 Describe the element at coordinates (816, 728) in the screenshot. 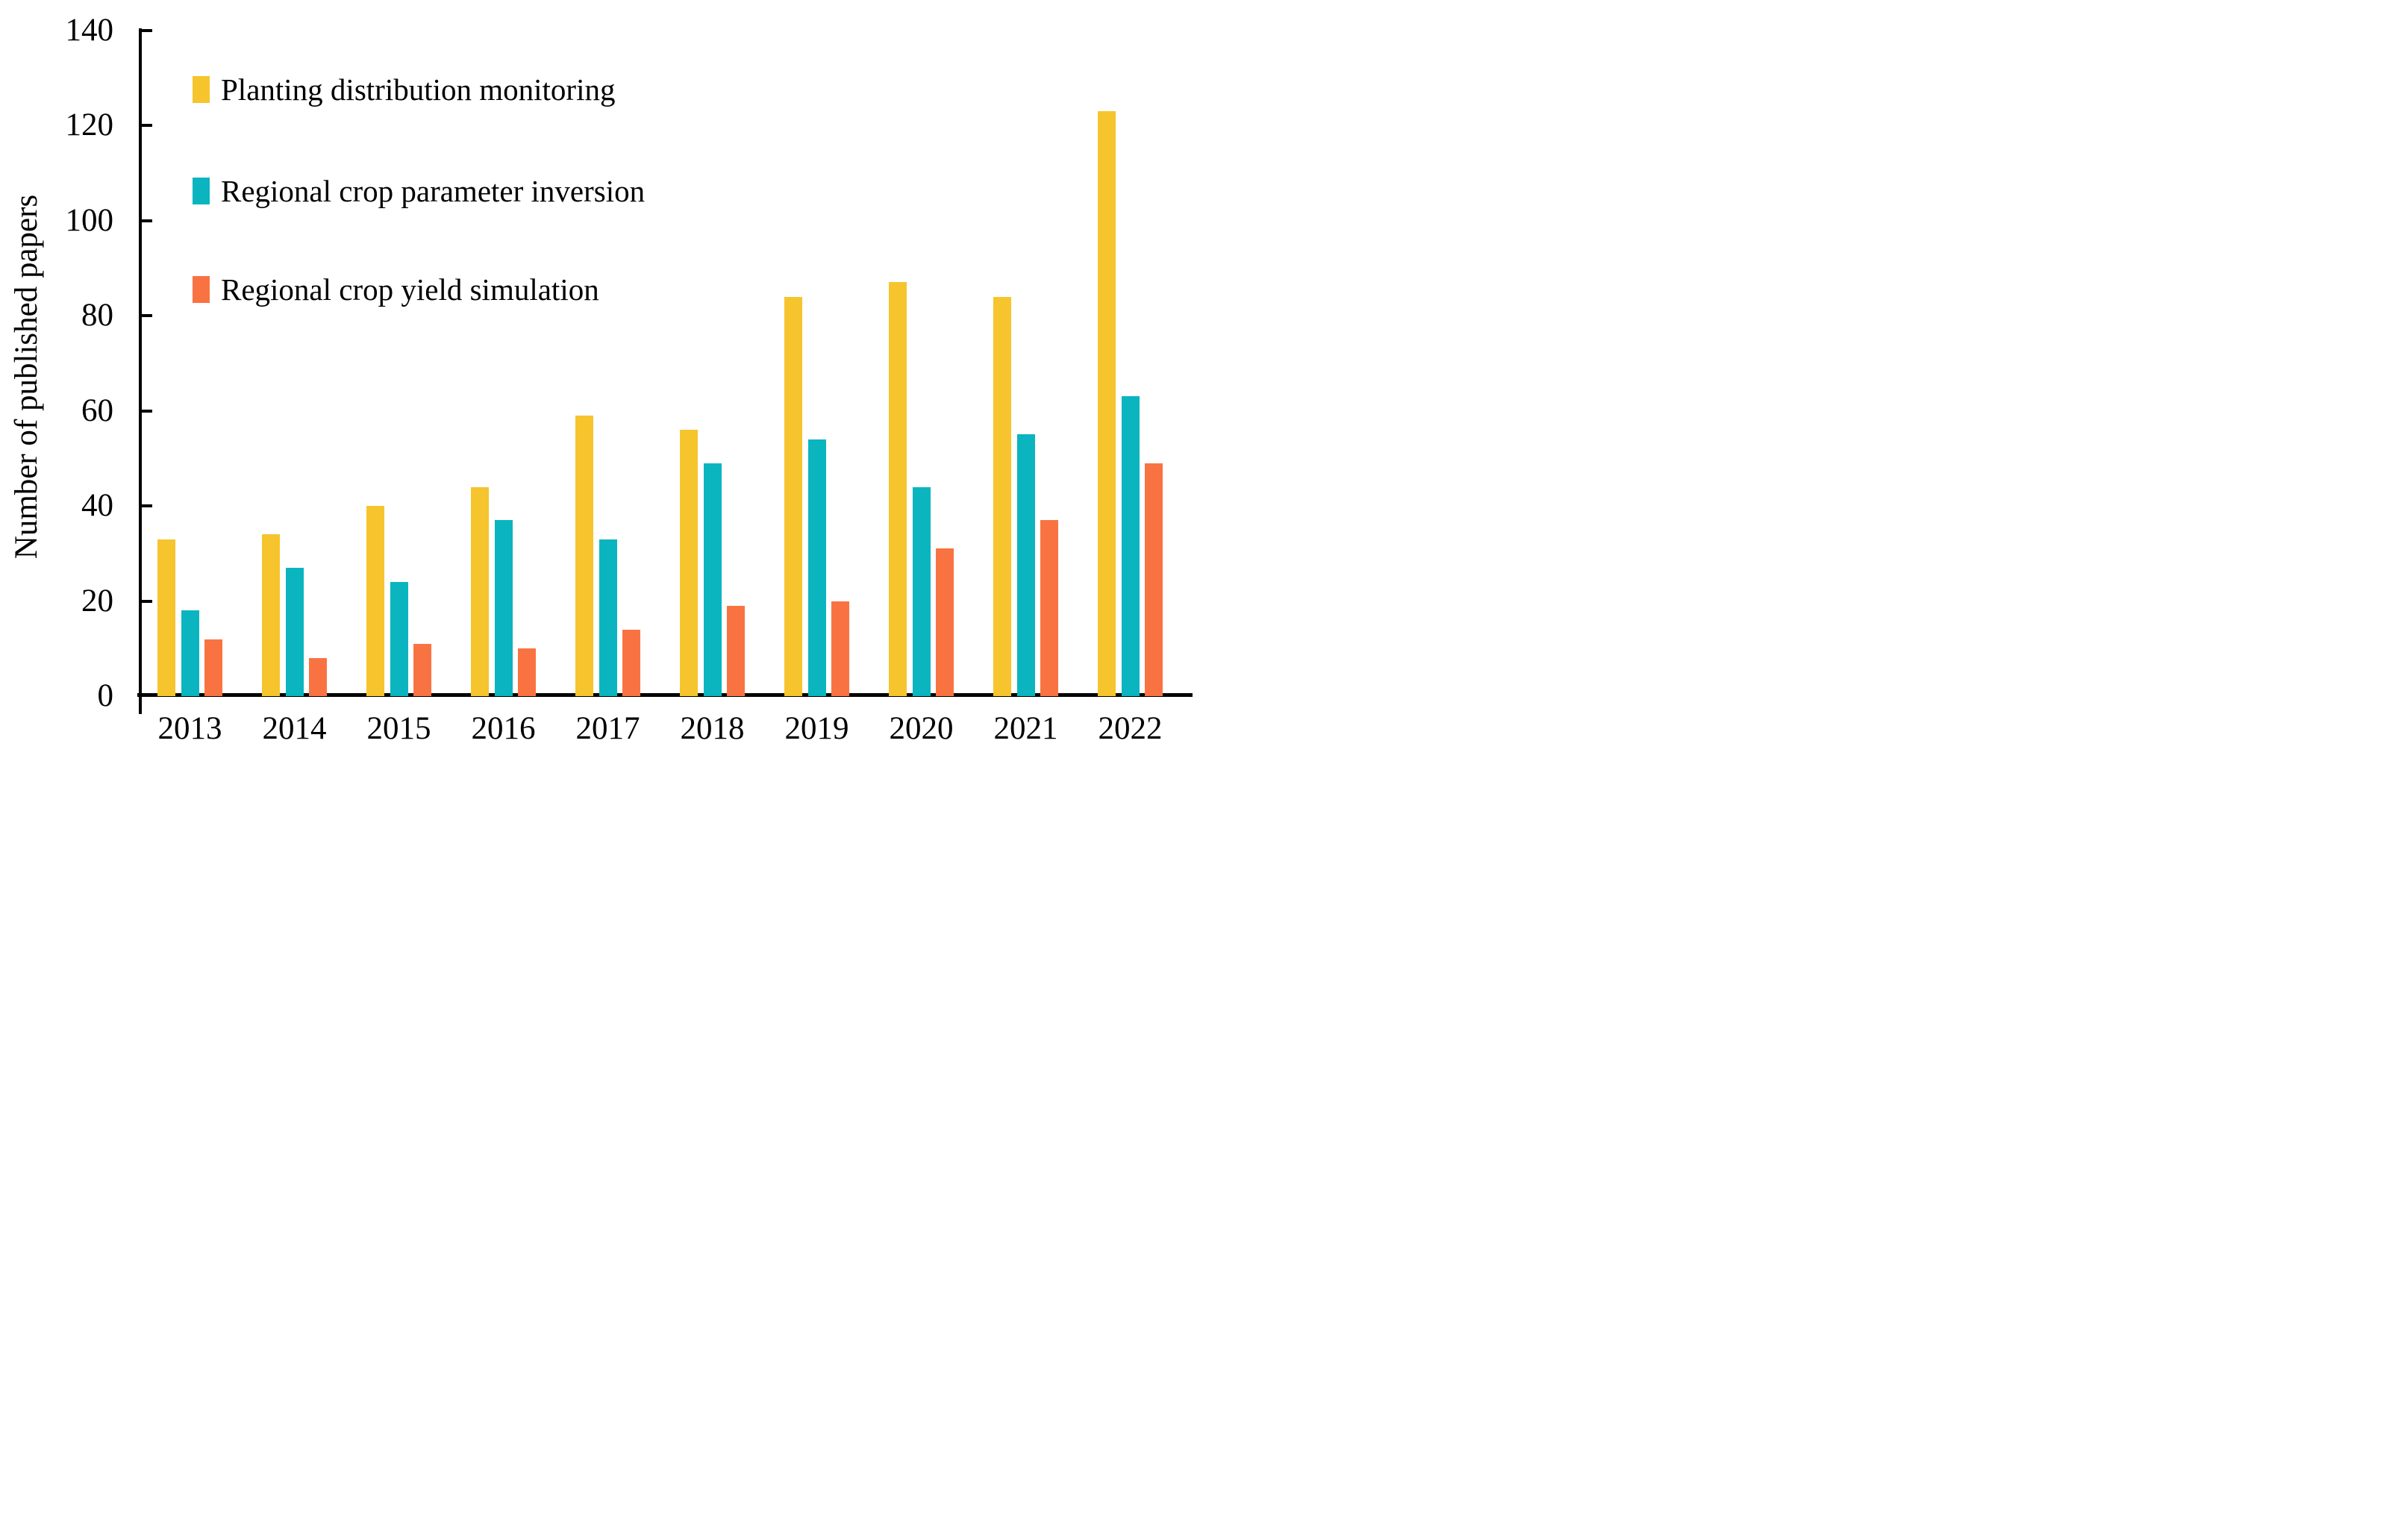

I see `x-tick-label-2019: 2019` at that location.